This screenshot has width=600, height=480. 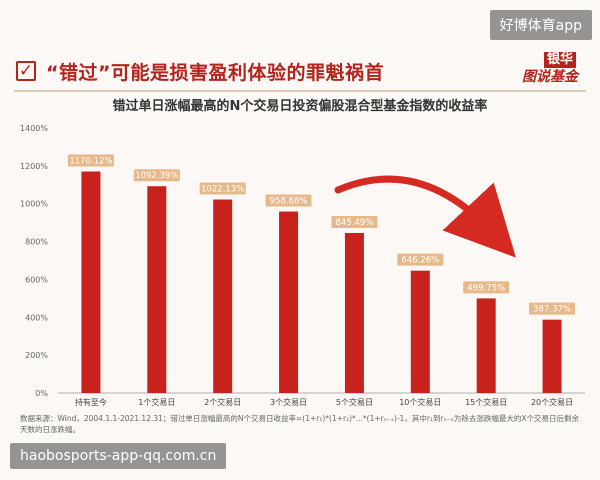 I want to click on header: ✓ “错过”可能是损害盈利体验的罪魁祸首, so click(x=200, y=71).